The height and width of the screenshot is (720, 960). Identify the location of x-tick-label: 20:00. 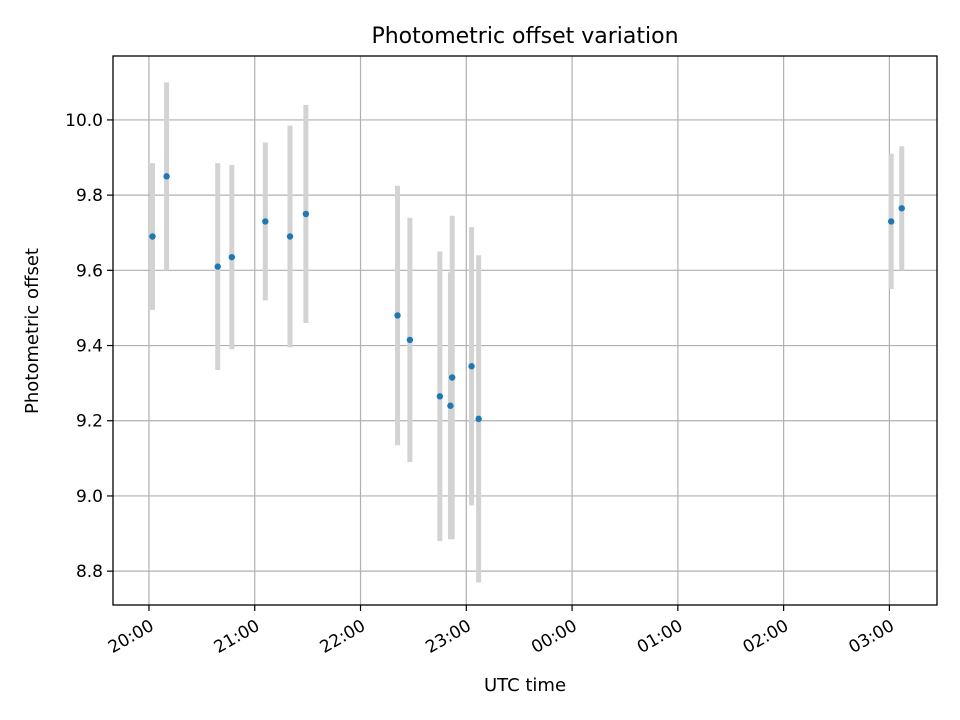
(131, 637).